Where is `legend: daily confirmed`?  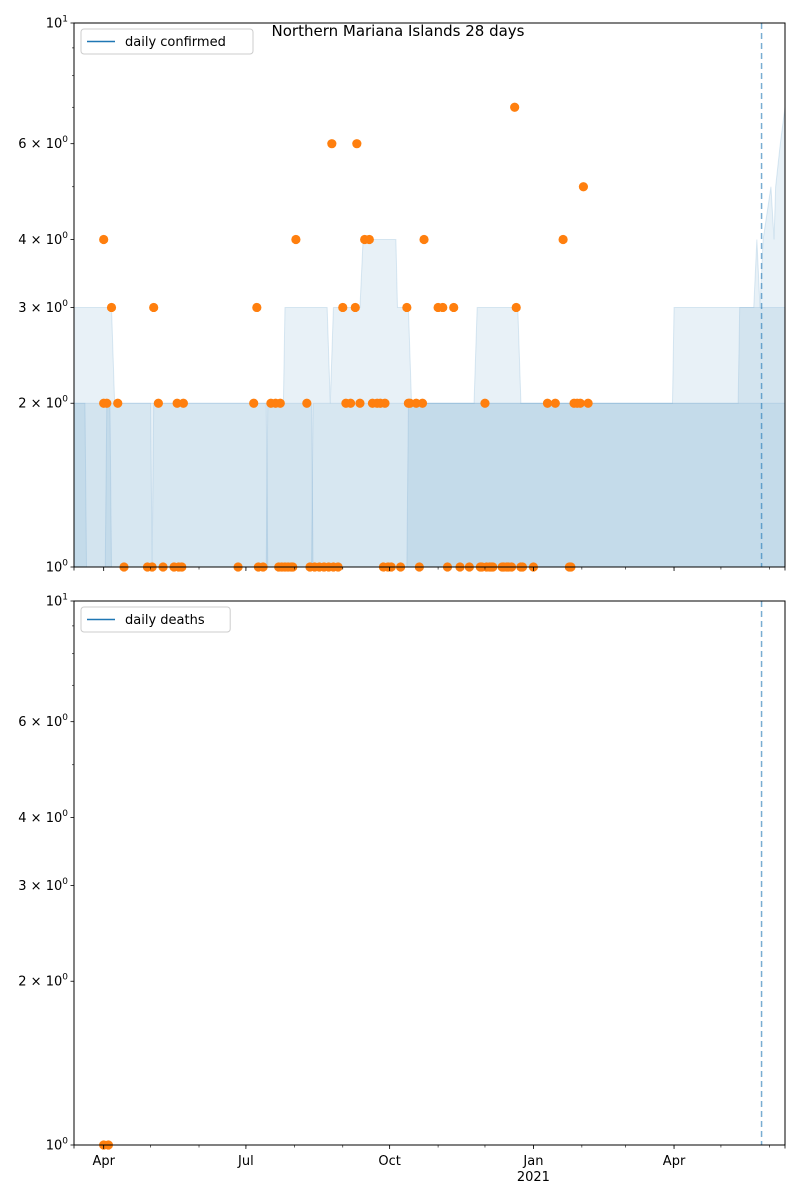
legend: daily confirmed is located at coordinates (167, 41).